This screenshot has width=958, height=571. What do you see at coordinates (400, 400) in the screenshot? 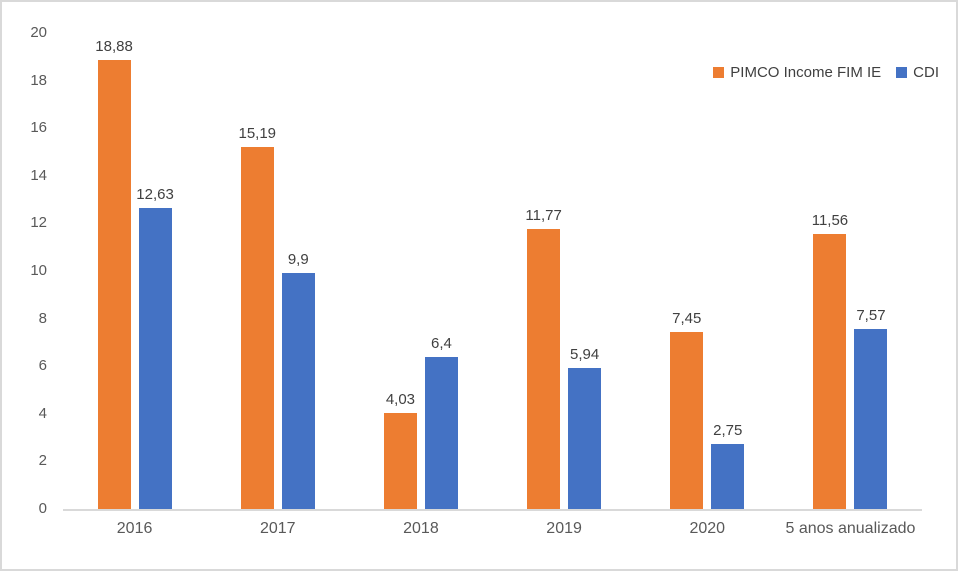
I see `bar-value-label: 4,03` at bounding box center [400, 400].